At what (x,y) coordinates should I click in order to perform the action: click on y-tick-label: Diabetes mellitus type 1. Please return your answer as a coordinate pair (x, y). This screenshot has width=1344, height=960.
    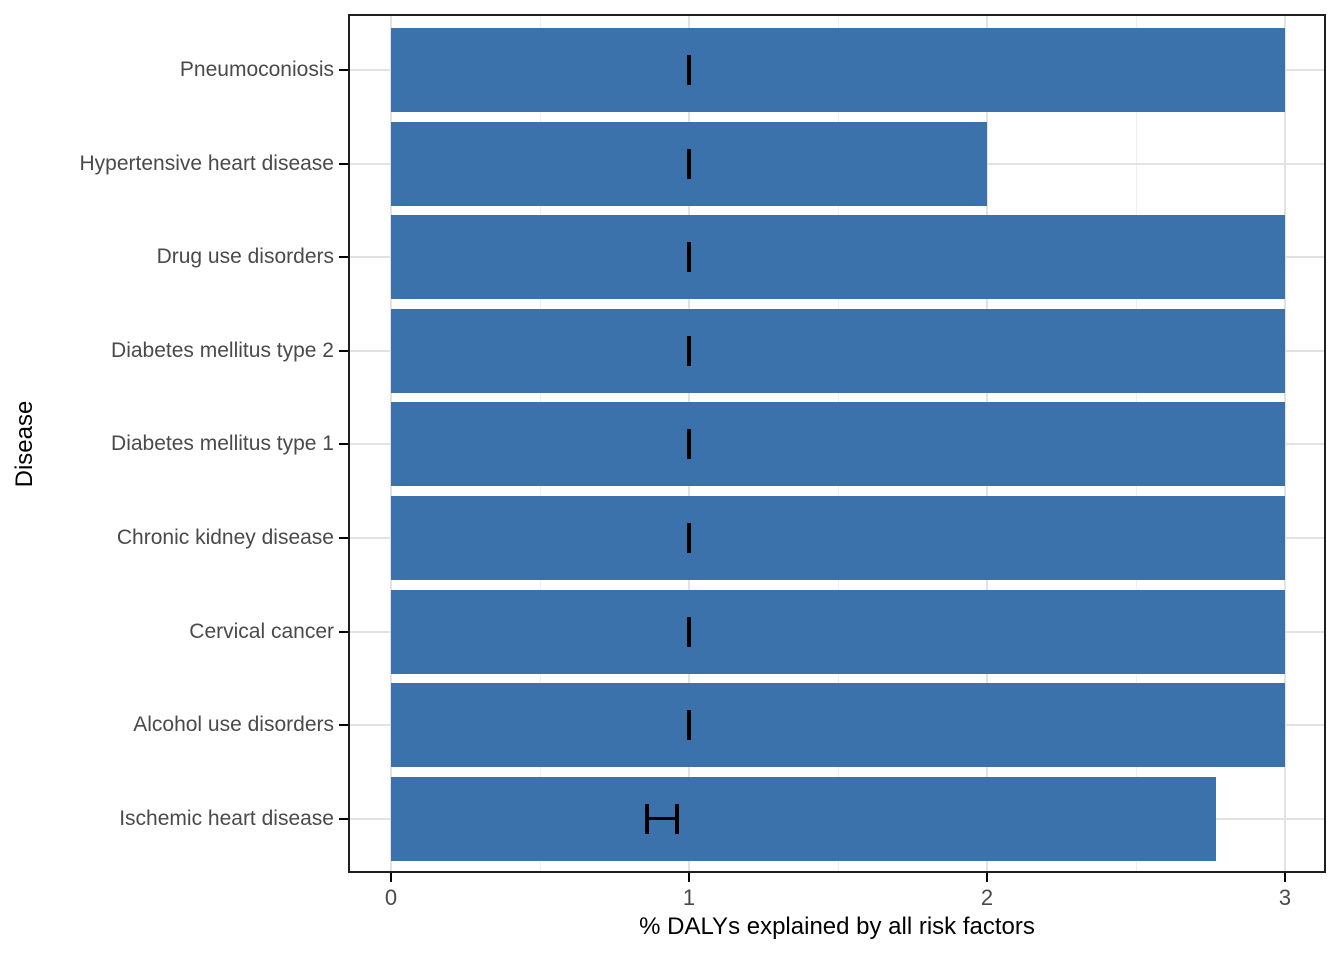
    Looking at the image, I should click on (222, 444).